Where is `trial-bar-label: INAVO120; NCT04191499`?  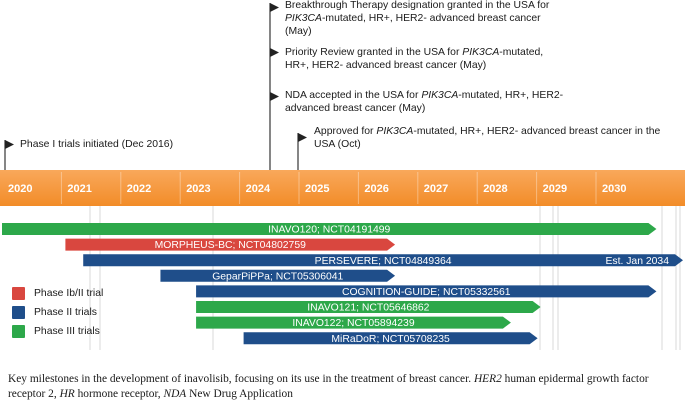 trial-bar-label: INAVO120; NCT04191499 is located at coordinates (329, 230).